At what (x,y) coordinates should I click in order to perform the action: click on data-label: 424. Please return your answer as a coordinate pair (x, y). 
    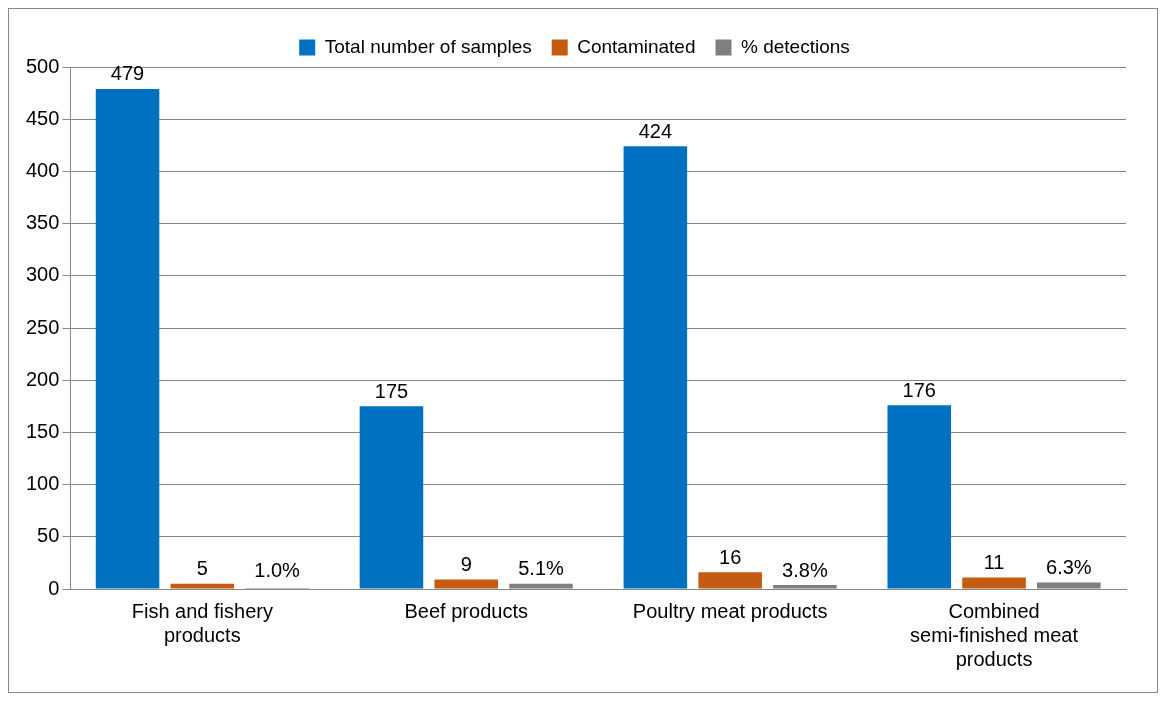
    Looking at the image, I should click on (655, 130).